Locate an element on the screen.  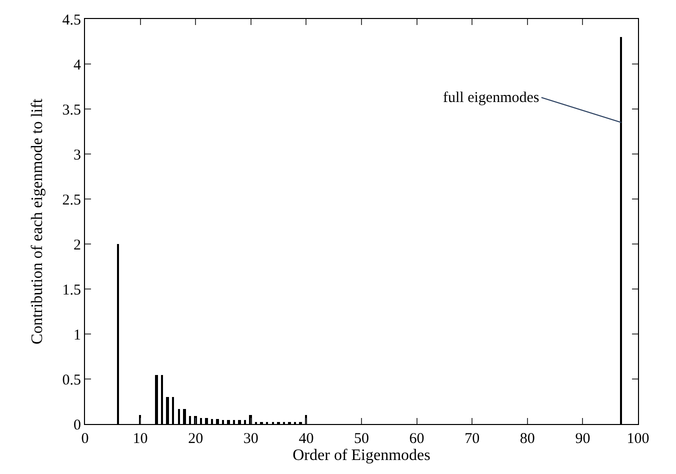
x-tick-label: 10 is located at coordinates (140, 439).